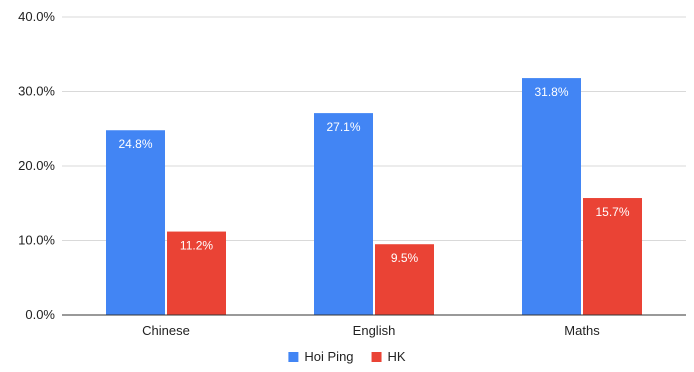  Describe the element at coordinates (343, 214) in the screenshot. I see `bar-hoi-ping-english` at that location.